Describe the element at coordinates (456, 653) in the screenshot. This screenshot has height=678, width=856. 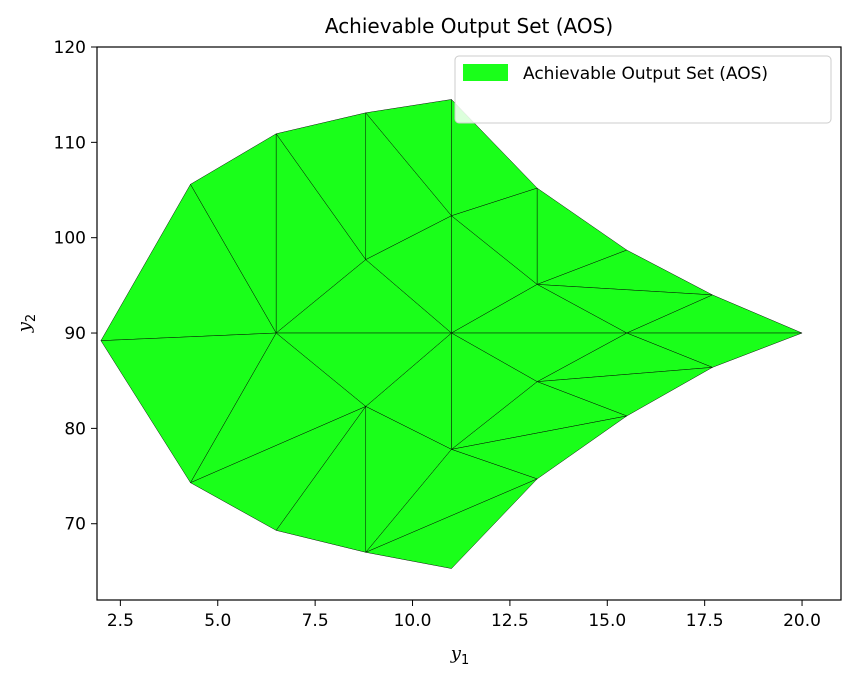
I see `x-axis-label-base: y` at that location.